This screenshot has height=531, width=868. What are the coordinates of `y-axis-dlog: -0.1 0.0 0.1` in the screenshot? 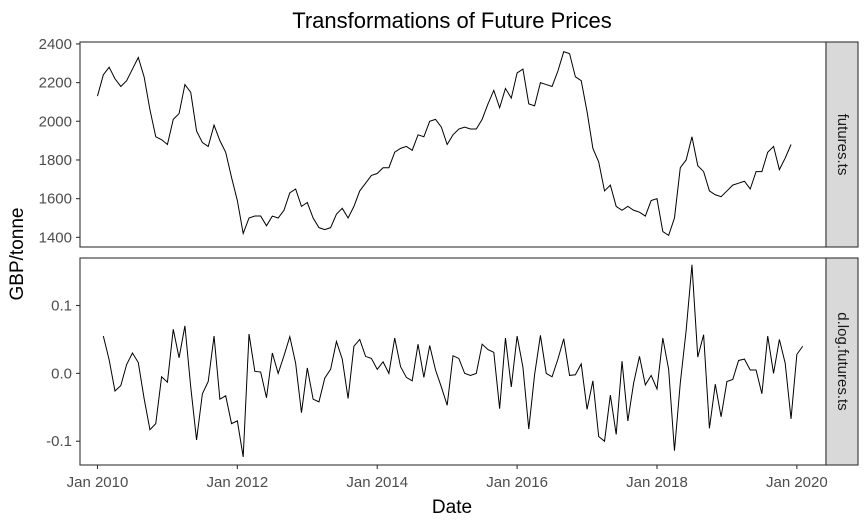 It's located at (63, 374).